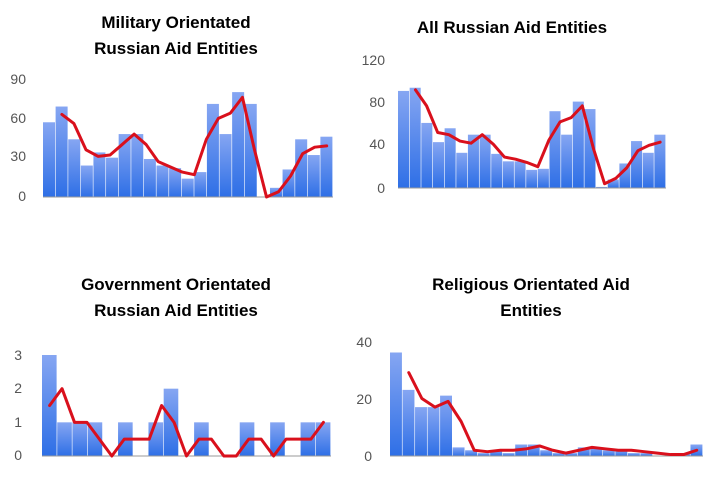 Image resolution: width=713 pixels, height=481 pixels. What do you see at coordinates (18, 118) in the screenshot?
I see `y-tick-label: 60` at bounding box center [18, 118].